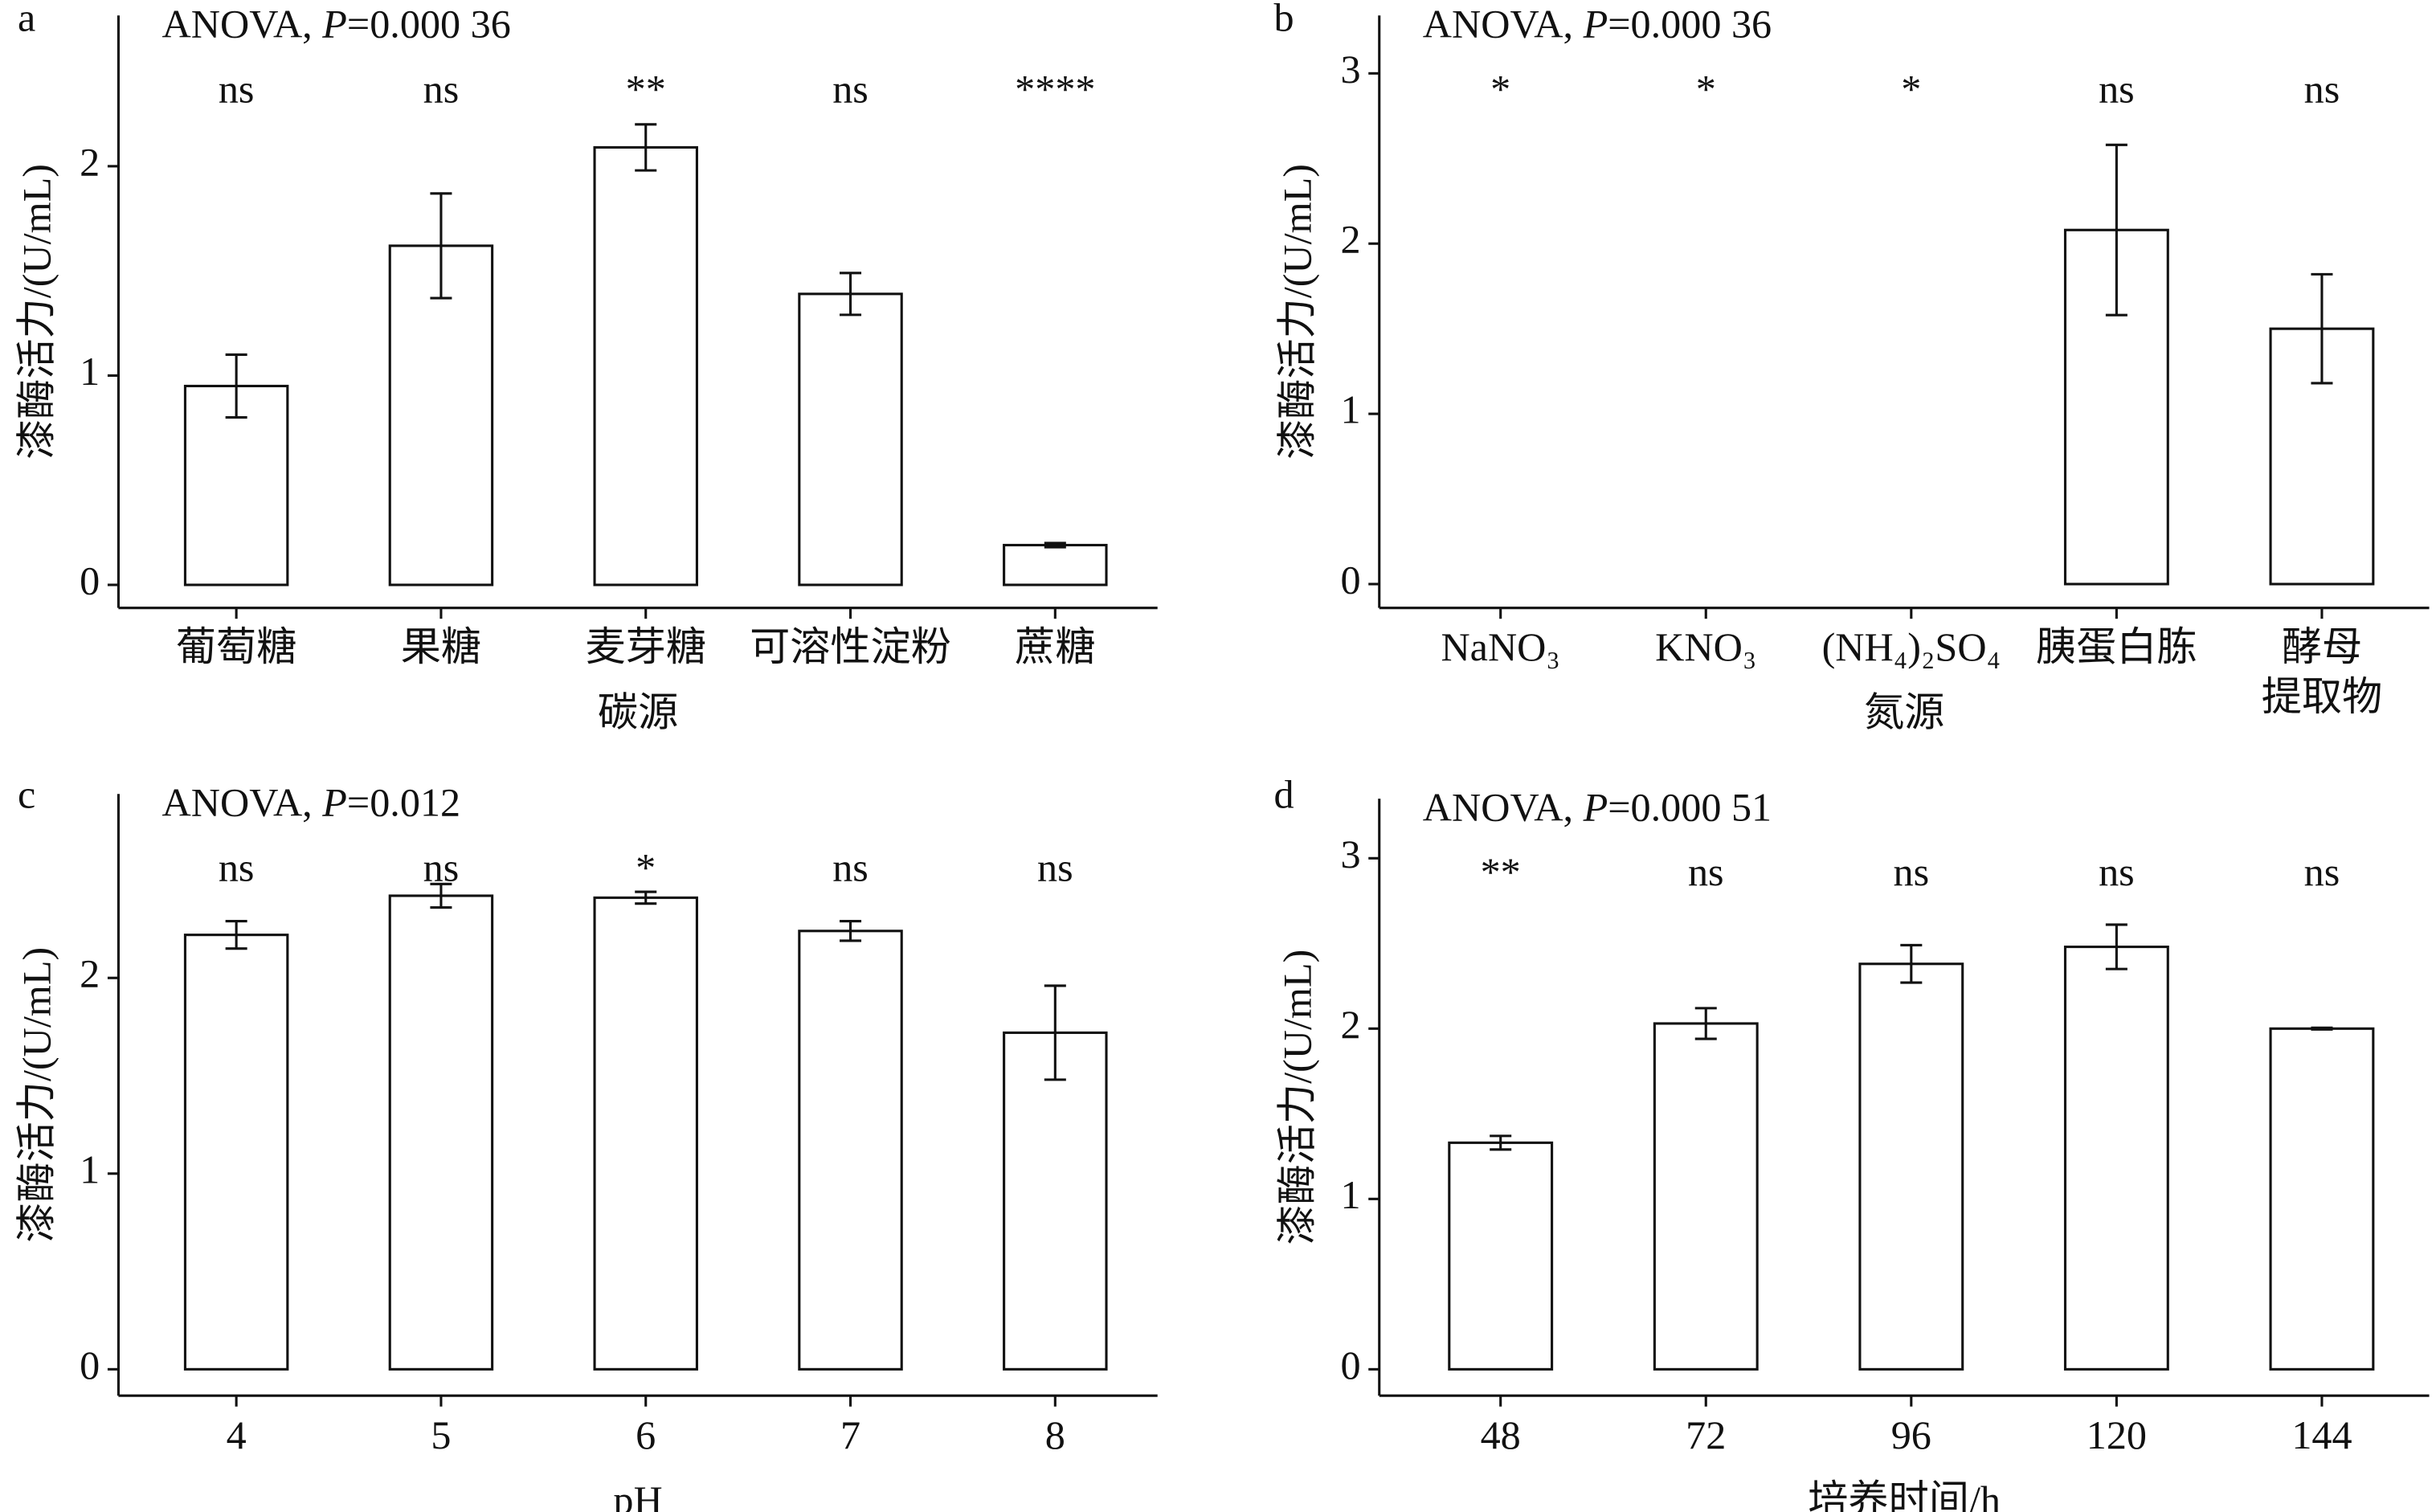 The height and width of the screenshot is (1512, 2436). I want to click on x-tick-label: NaNO₃, so click(1500, 646).